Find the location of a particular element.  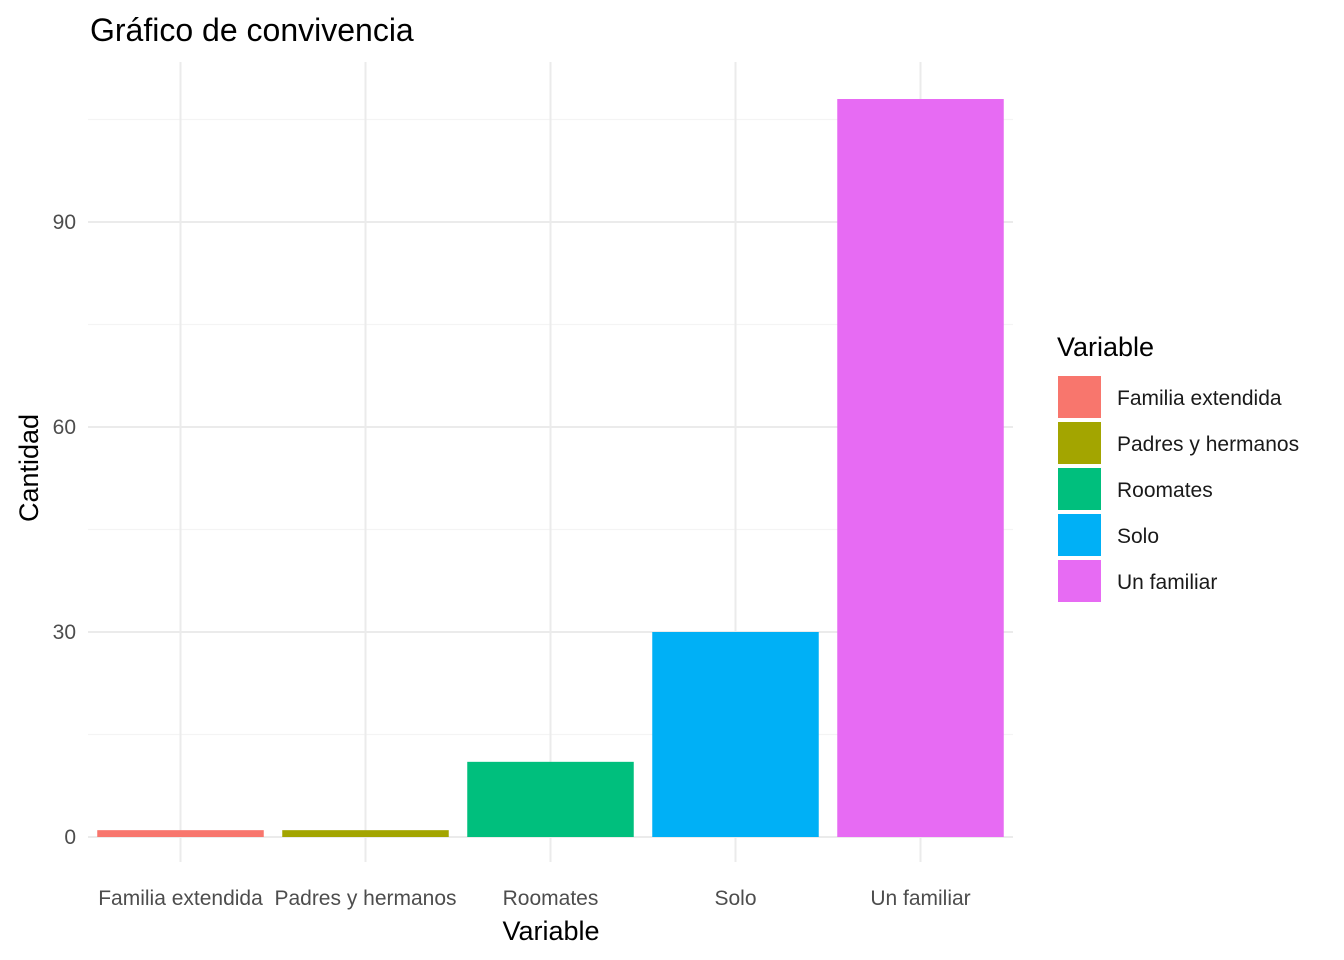

legend-label: Un familiar is located at coordinates (1167, 582).